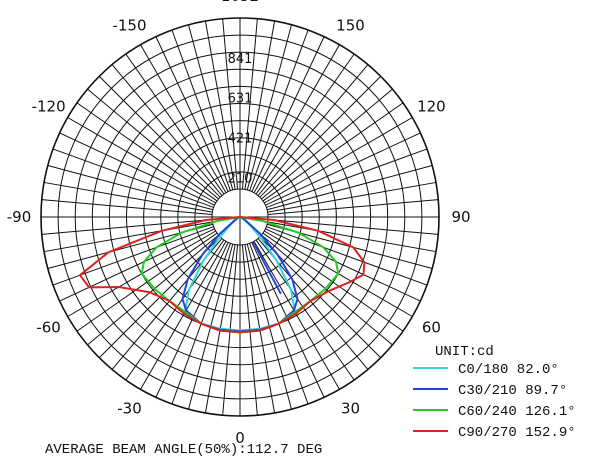 The height and width of the screenshot is (465, 605). What do you see at coordinates (460, 217) in the screenshot?
I see `angle-tick-label: 90` at bounding box center [460, 217].